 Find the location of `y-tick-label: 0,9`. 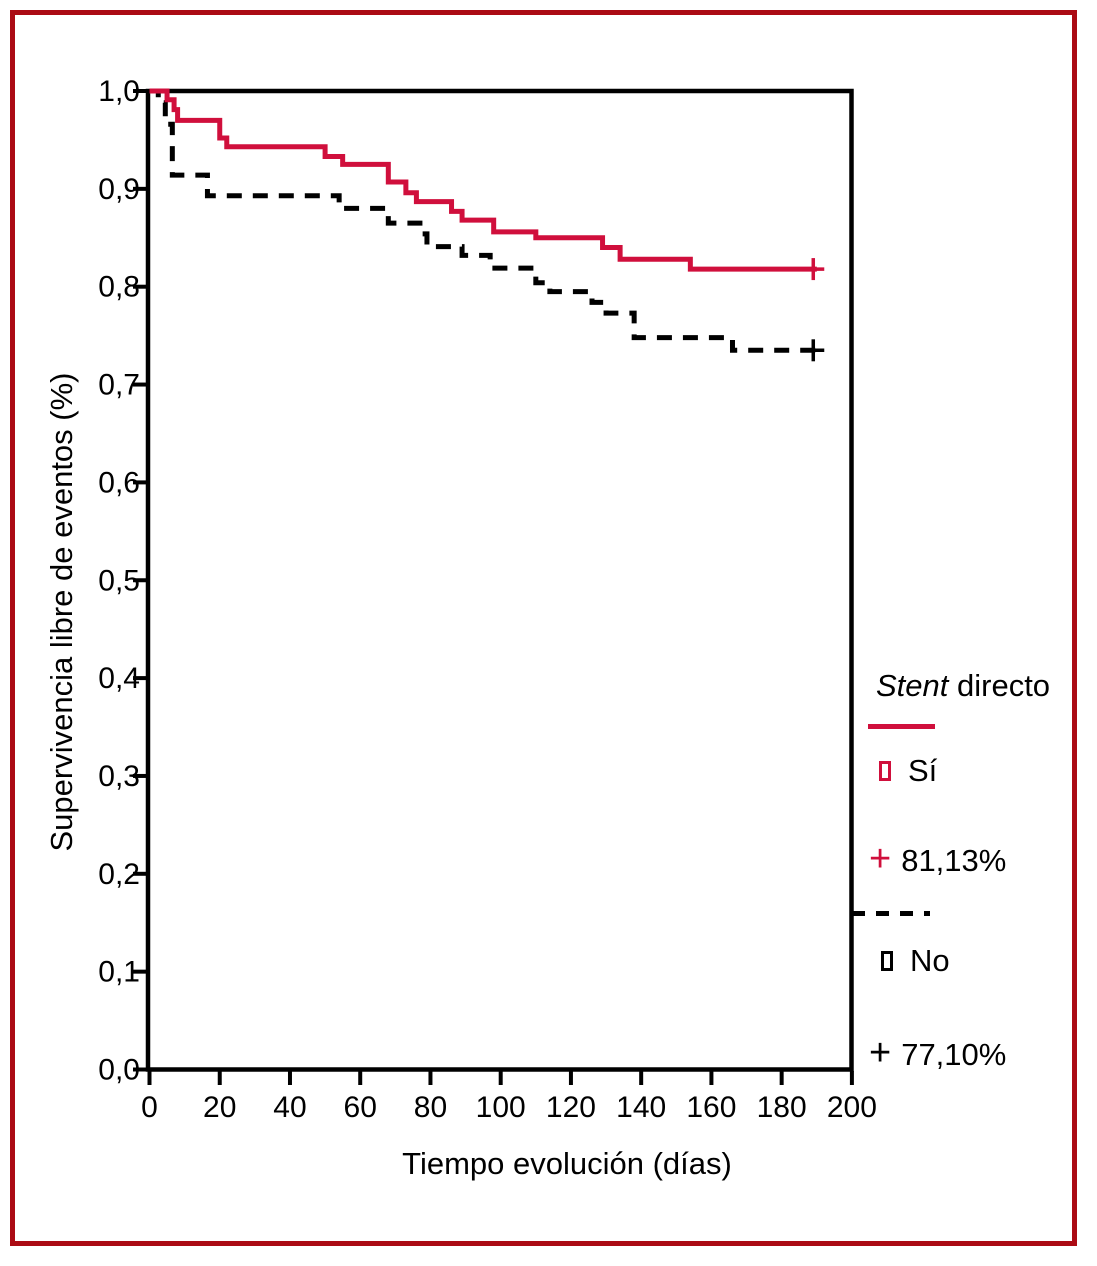

y-tick-label: 0,9 is located at coordinates (119, 189).